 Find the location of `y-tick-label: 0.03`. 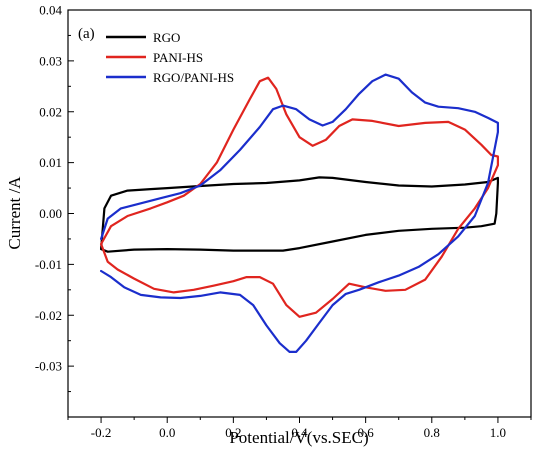

y-tick-label: 0.03 is located at coordinates (50, 60).